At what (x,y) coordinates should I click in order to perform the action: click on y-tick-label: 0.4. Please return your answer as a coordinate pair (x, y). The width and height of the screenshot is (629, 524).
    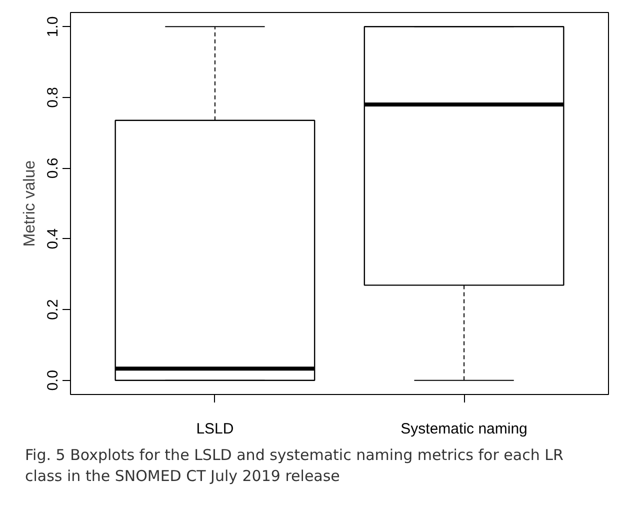
    Looking at the image, I should click on (53, 239).